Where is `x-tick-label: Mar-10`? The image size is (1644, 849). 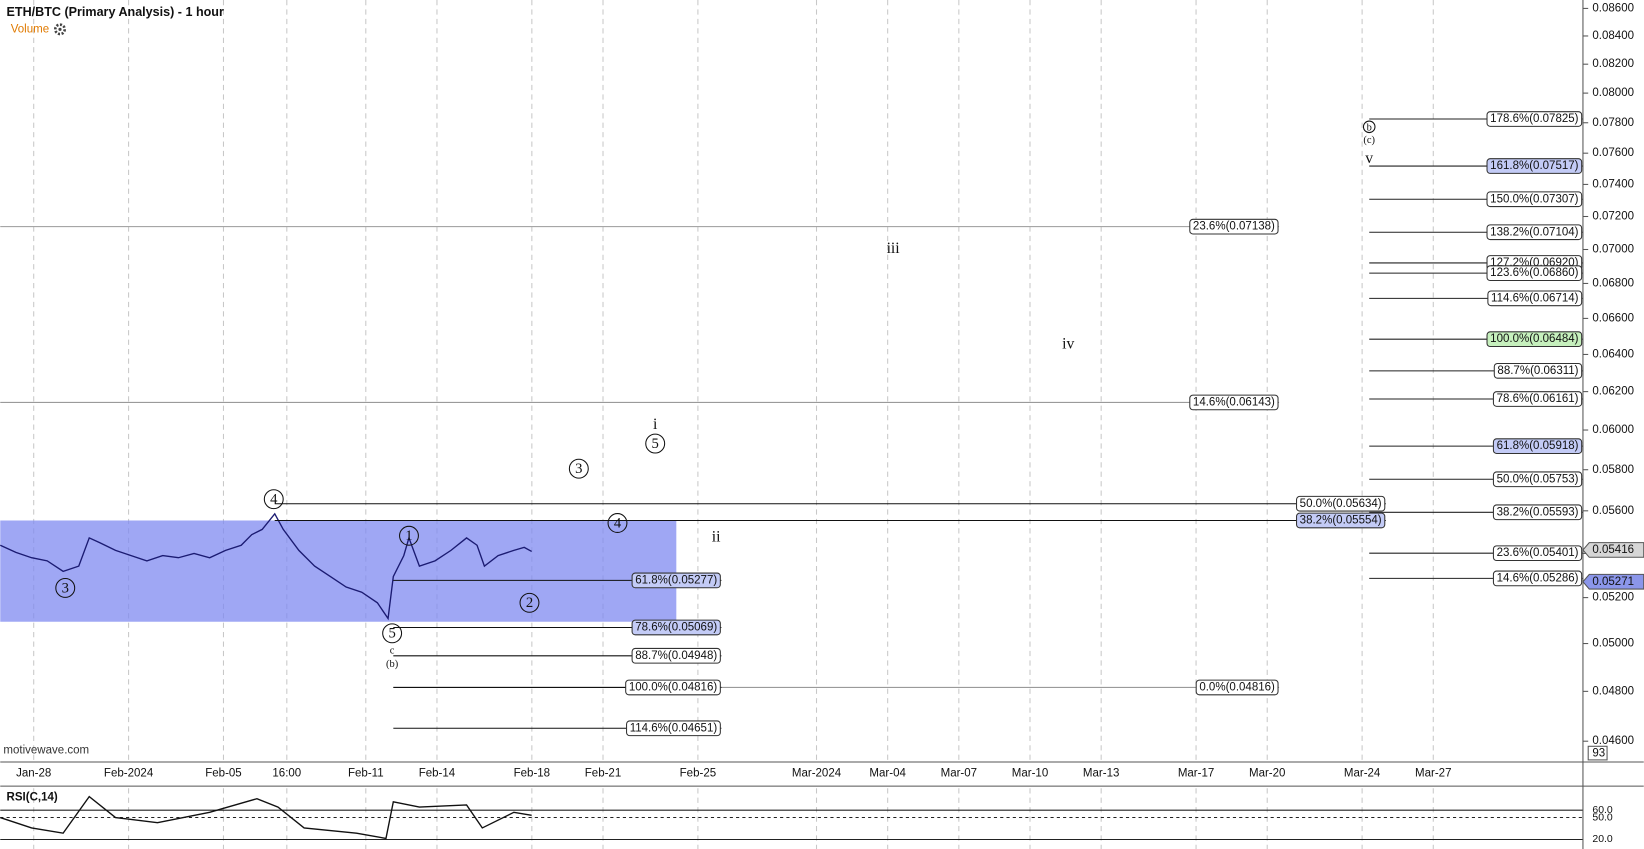 x-tick-label: Mar-10 is located at coordinates (1030, 774).